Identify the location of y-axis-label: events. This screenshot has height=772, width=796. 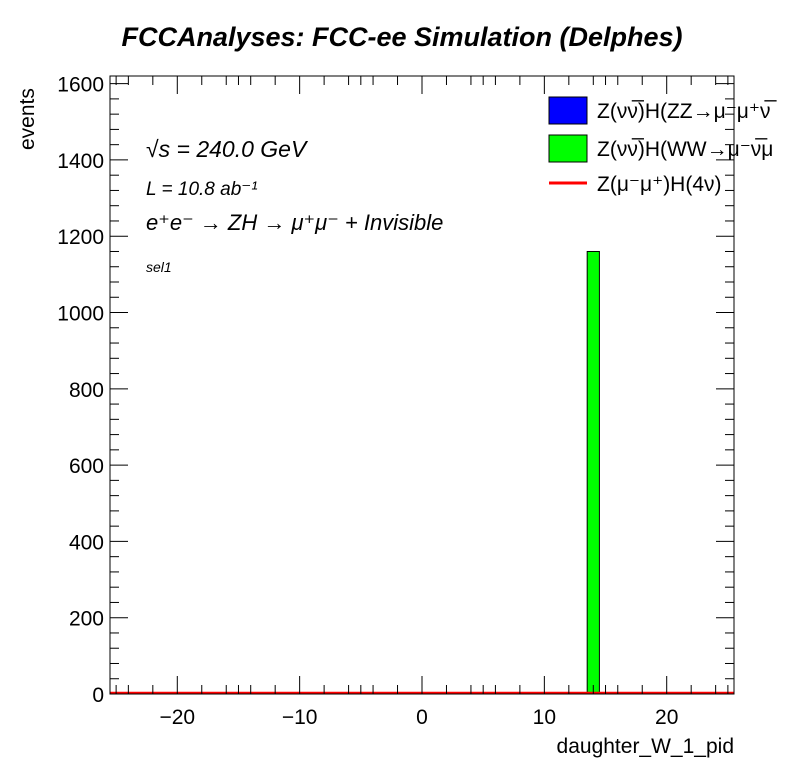
(27, 119).